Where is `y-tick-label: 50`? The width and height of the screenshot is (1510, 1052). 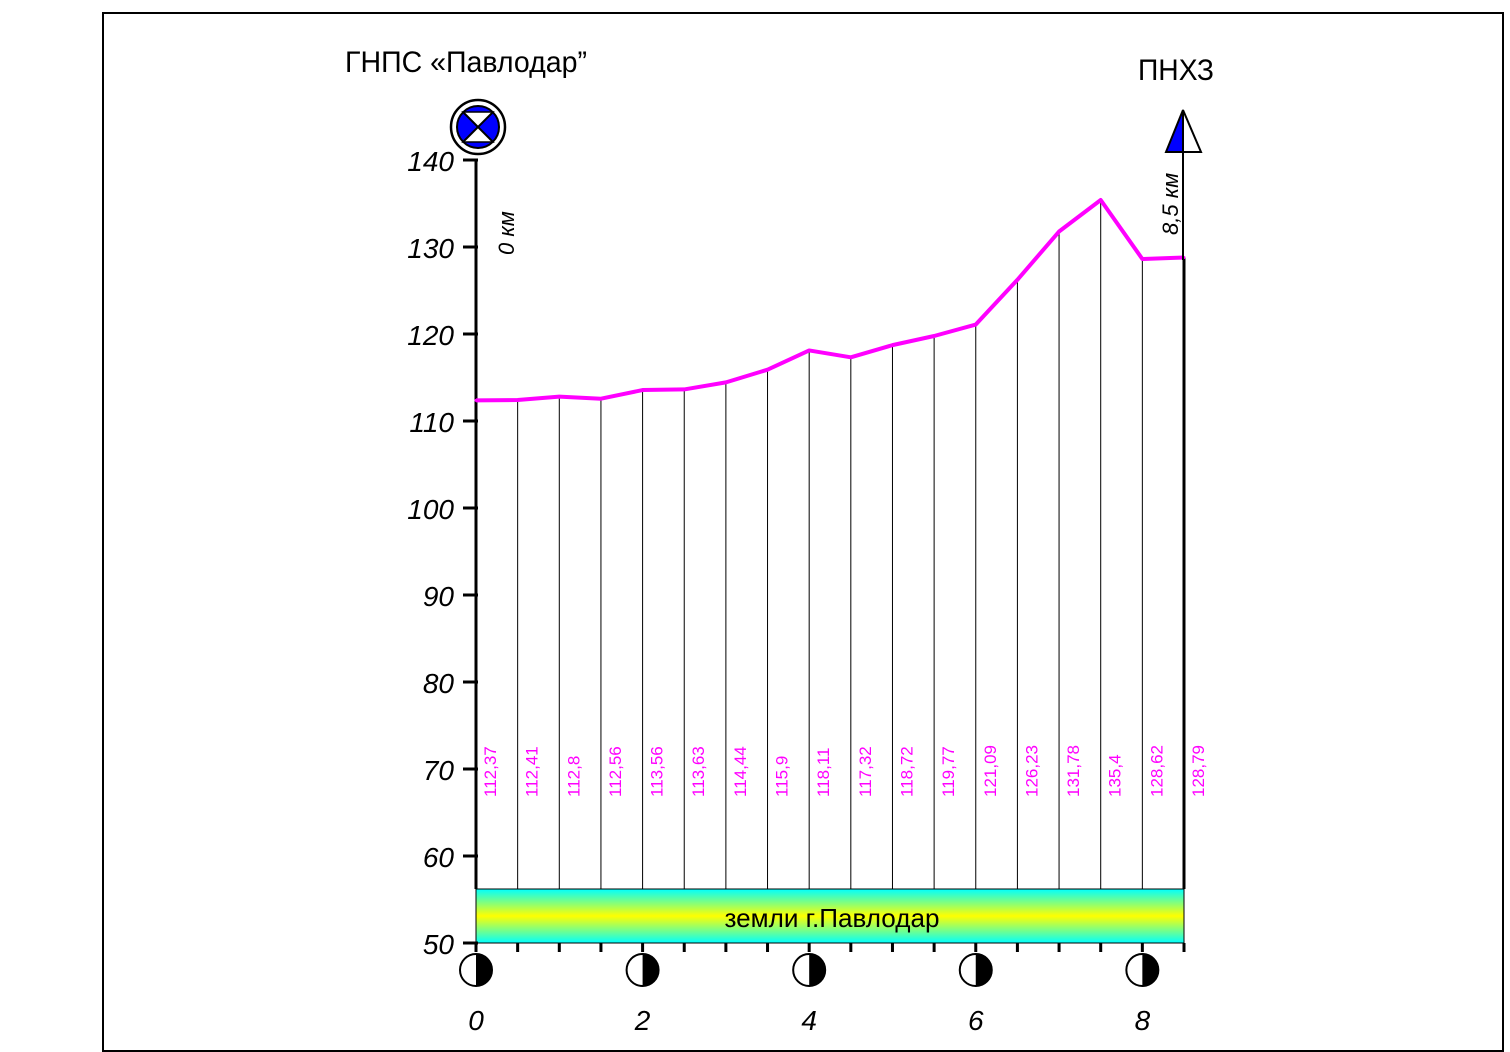
y-tick-label: 50 is located at coordinates (439, 944).